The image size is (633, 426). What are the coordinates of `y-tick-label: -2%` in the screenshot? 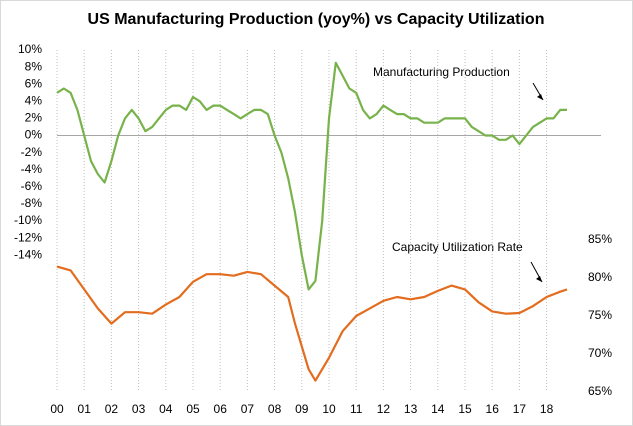 It's located at (32, 152).